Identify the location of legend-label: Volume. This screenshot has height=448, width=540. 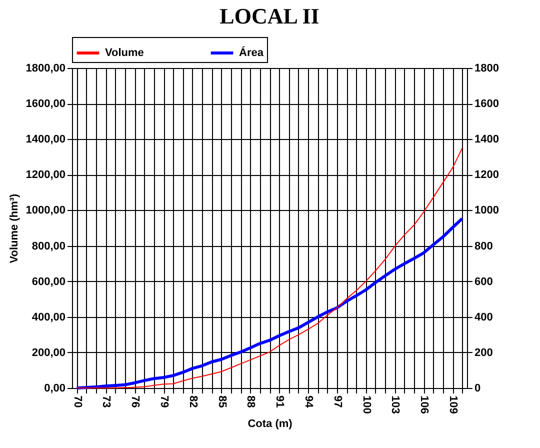
(124, 53).